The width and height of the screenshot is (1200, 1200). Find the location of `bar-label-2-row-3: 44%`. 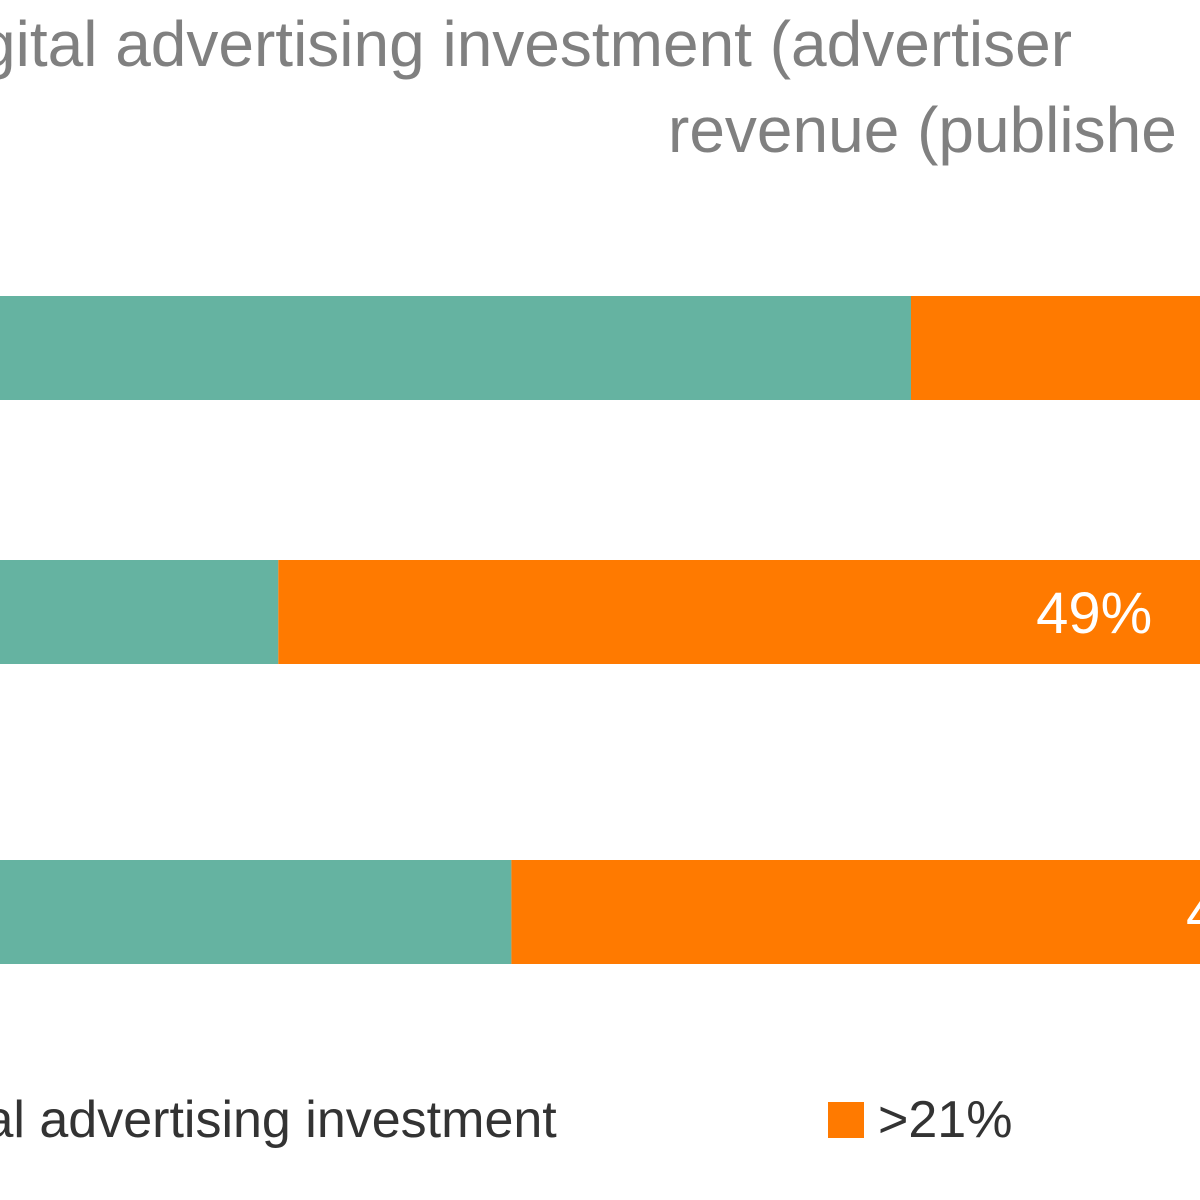

bar-label-2-row-3: 44% is located at coordinates (1193, 913).